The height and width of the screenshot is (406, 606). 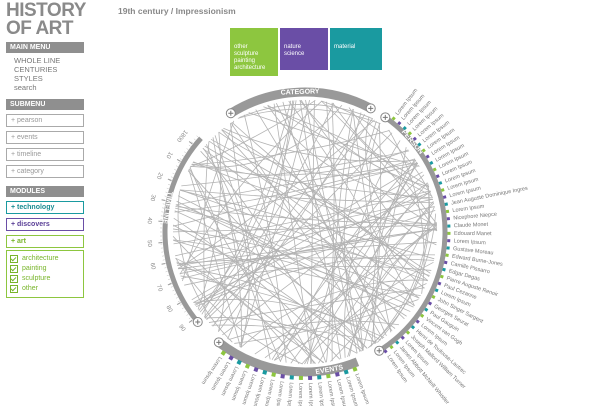 What do you see at coordinates (45, 289) in the screenshot?
I see `checkbox-option: other` at bounding box center [45, 289].